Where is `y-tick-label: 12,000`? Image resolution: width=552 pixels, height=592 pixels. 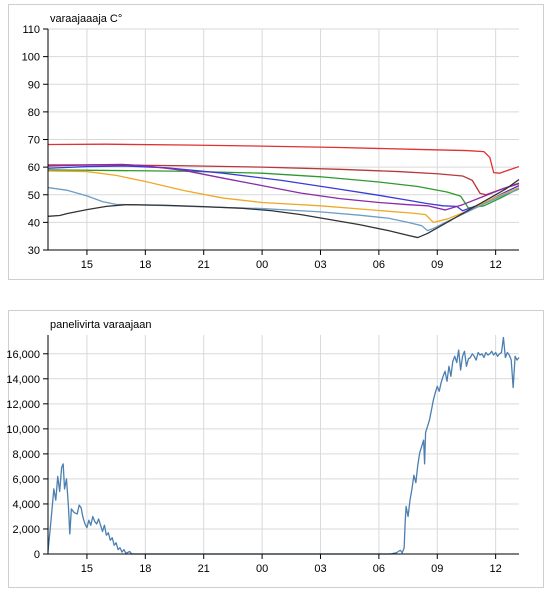 y-tick-label: 12,000 is located at coordinates (23, 405).